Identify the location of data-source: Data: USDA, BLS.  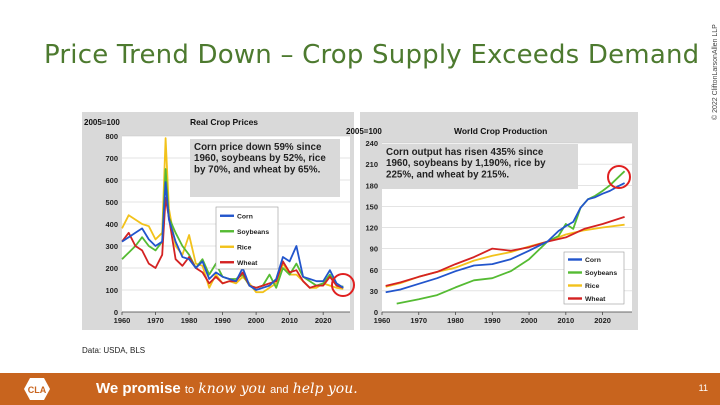
(114, 350).